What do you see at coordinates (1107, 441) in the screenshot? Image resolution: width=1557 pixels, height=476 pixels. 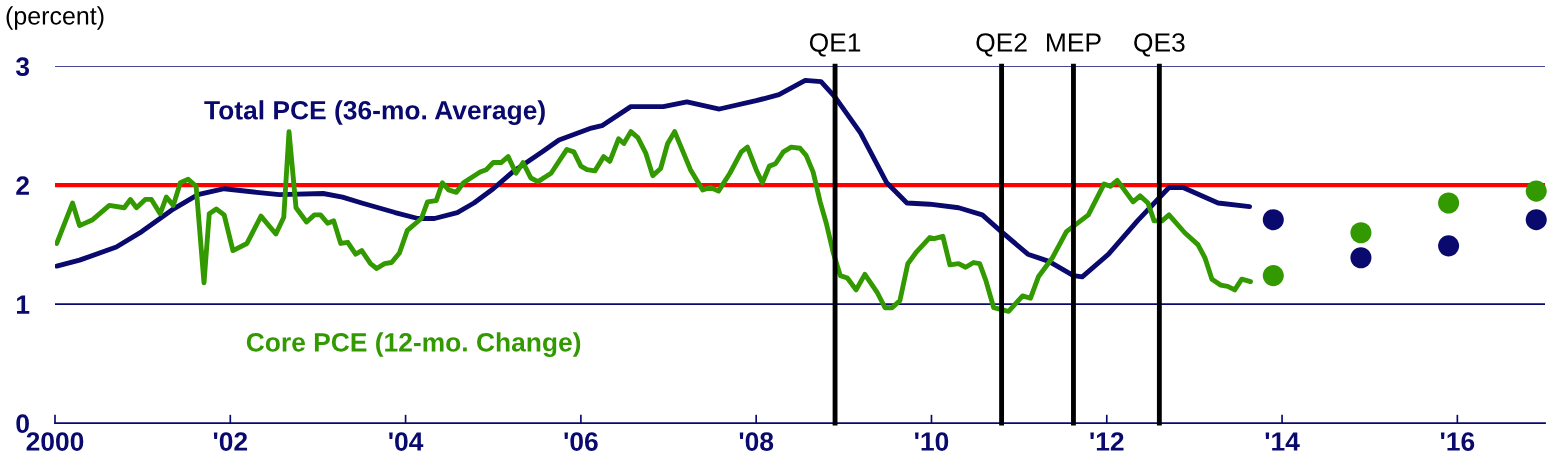 I see `x-tick-label: '12` at bounding box center [1107, 441].